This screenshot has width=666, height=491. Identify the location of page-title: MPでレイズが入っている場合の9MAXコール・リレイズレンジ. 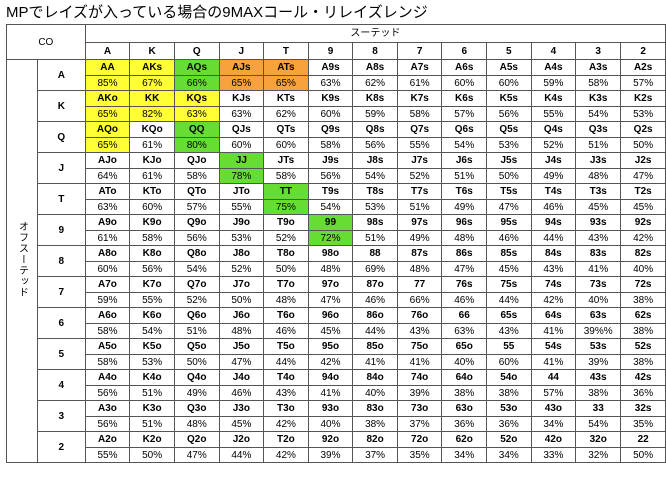
(217, 12).